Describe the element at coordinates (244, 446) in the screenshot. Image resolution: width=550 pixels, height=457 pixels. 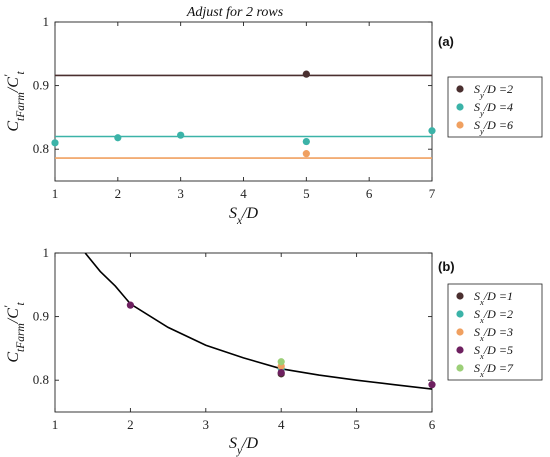
I see `x-axis-label: Sy/D` at that location.